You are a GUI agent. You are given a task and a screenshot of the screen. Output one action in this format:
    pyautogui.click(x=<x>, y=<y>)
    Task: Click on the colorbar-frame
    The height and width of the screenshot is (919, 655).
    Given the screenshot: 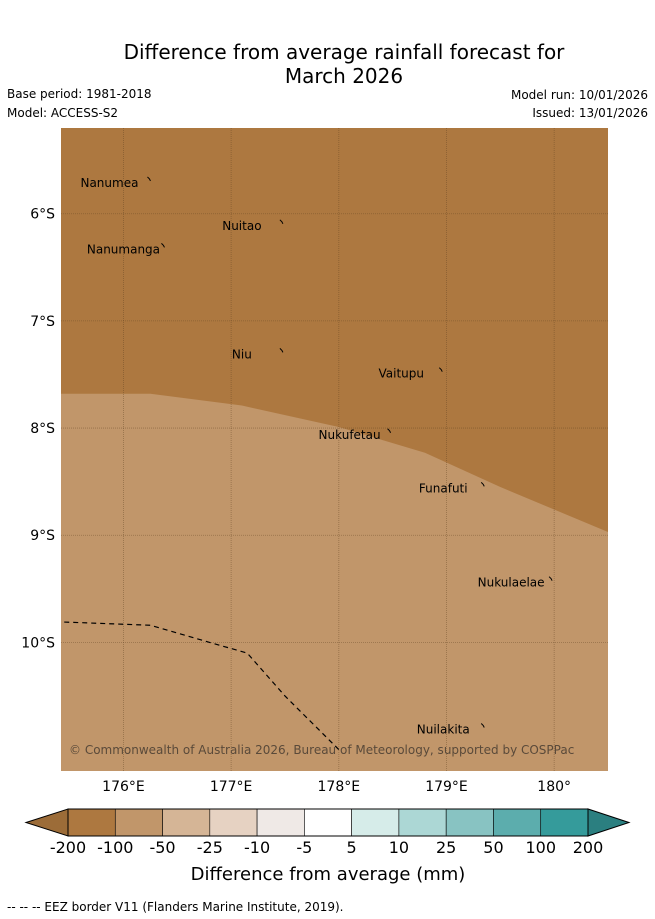 What is the action you would take?
    pyautogui.click(x=328, y=822)
    